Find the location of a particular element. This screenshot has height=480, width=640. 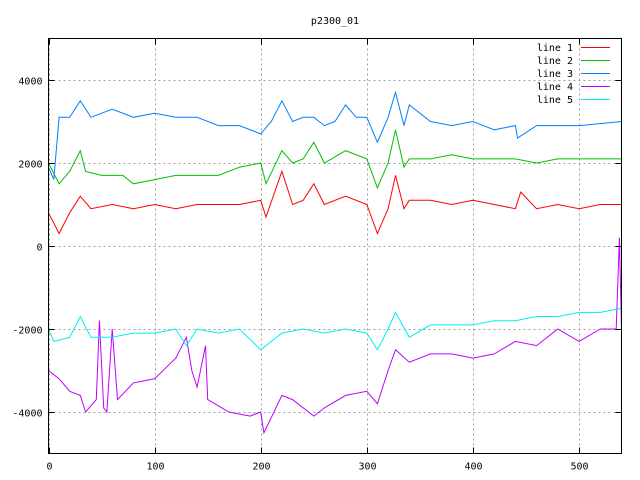

legend-label: line 4 is located at coordinates (555, 87).